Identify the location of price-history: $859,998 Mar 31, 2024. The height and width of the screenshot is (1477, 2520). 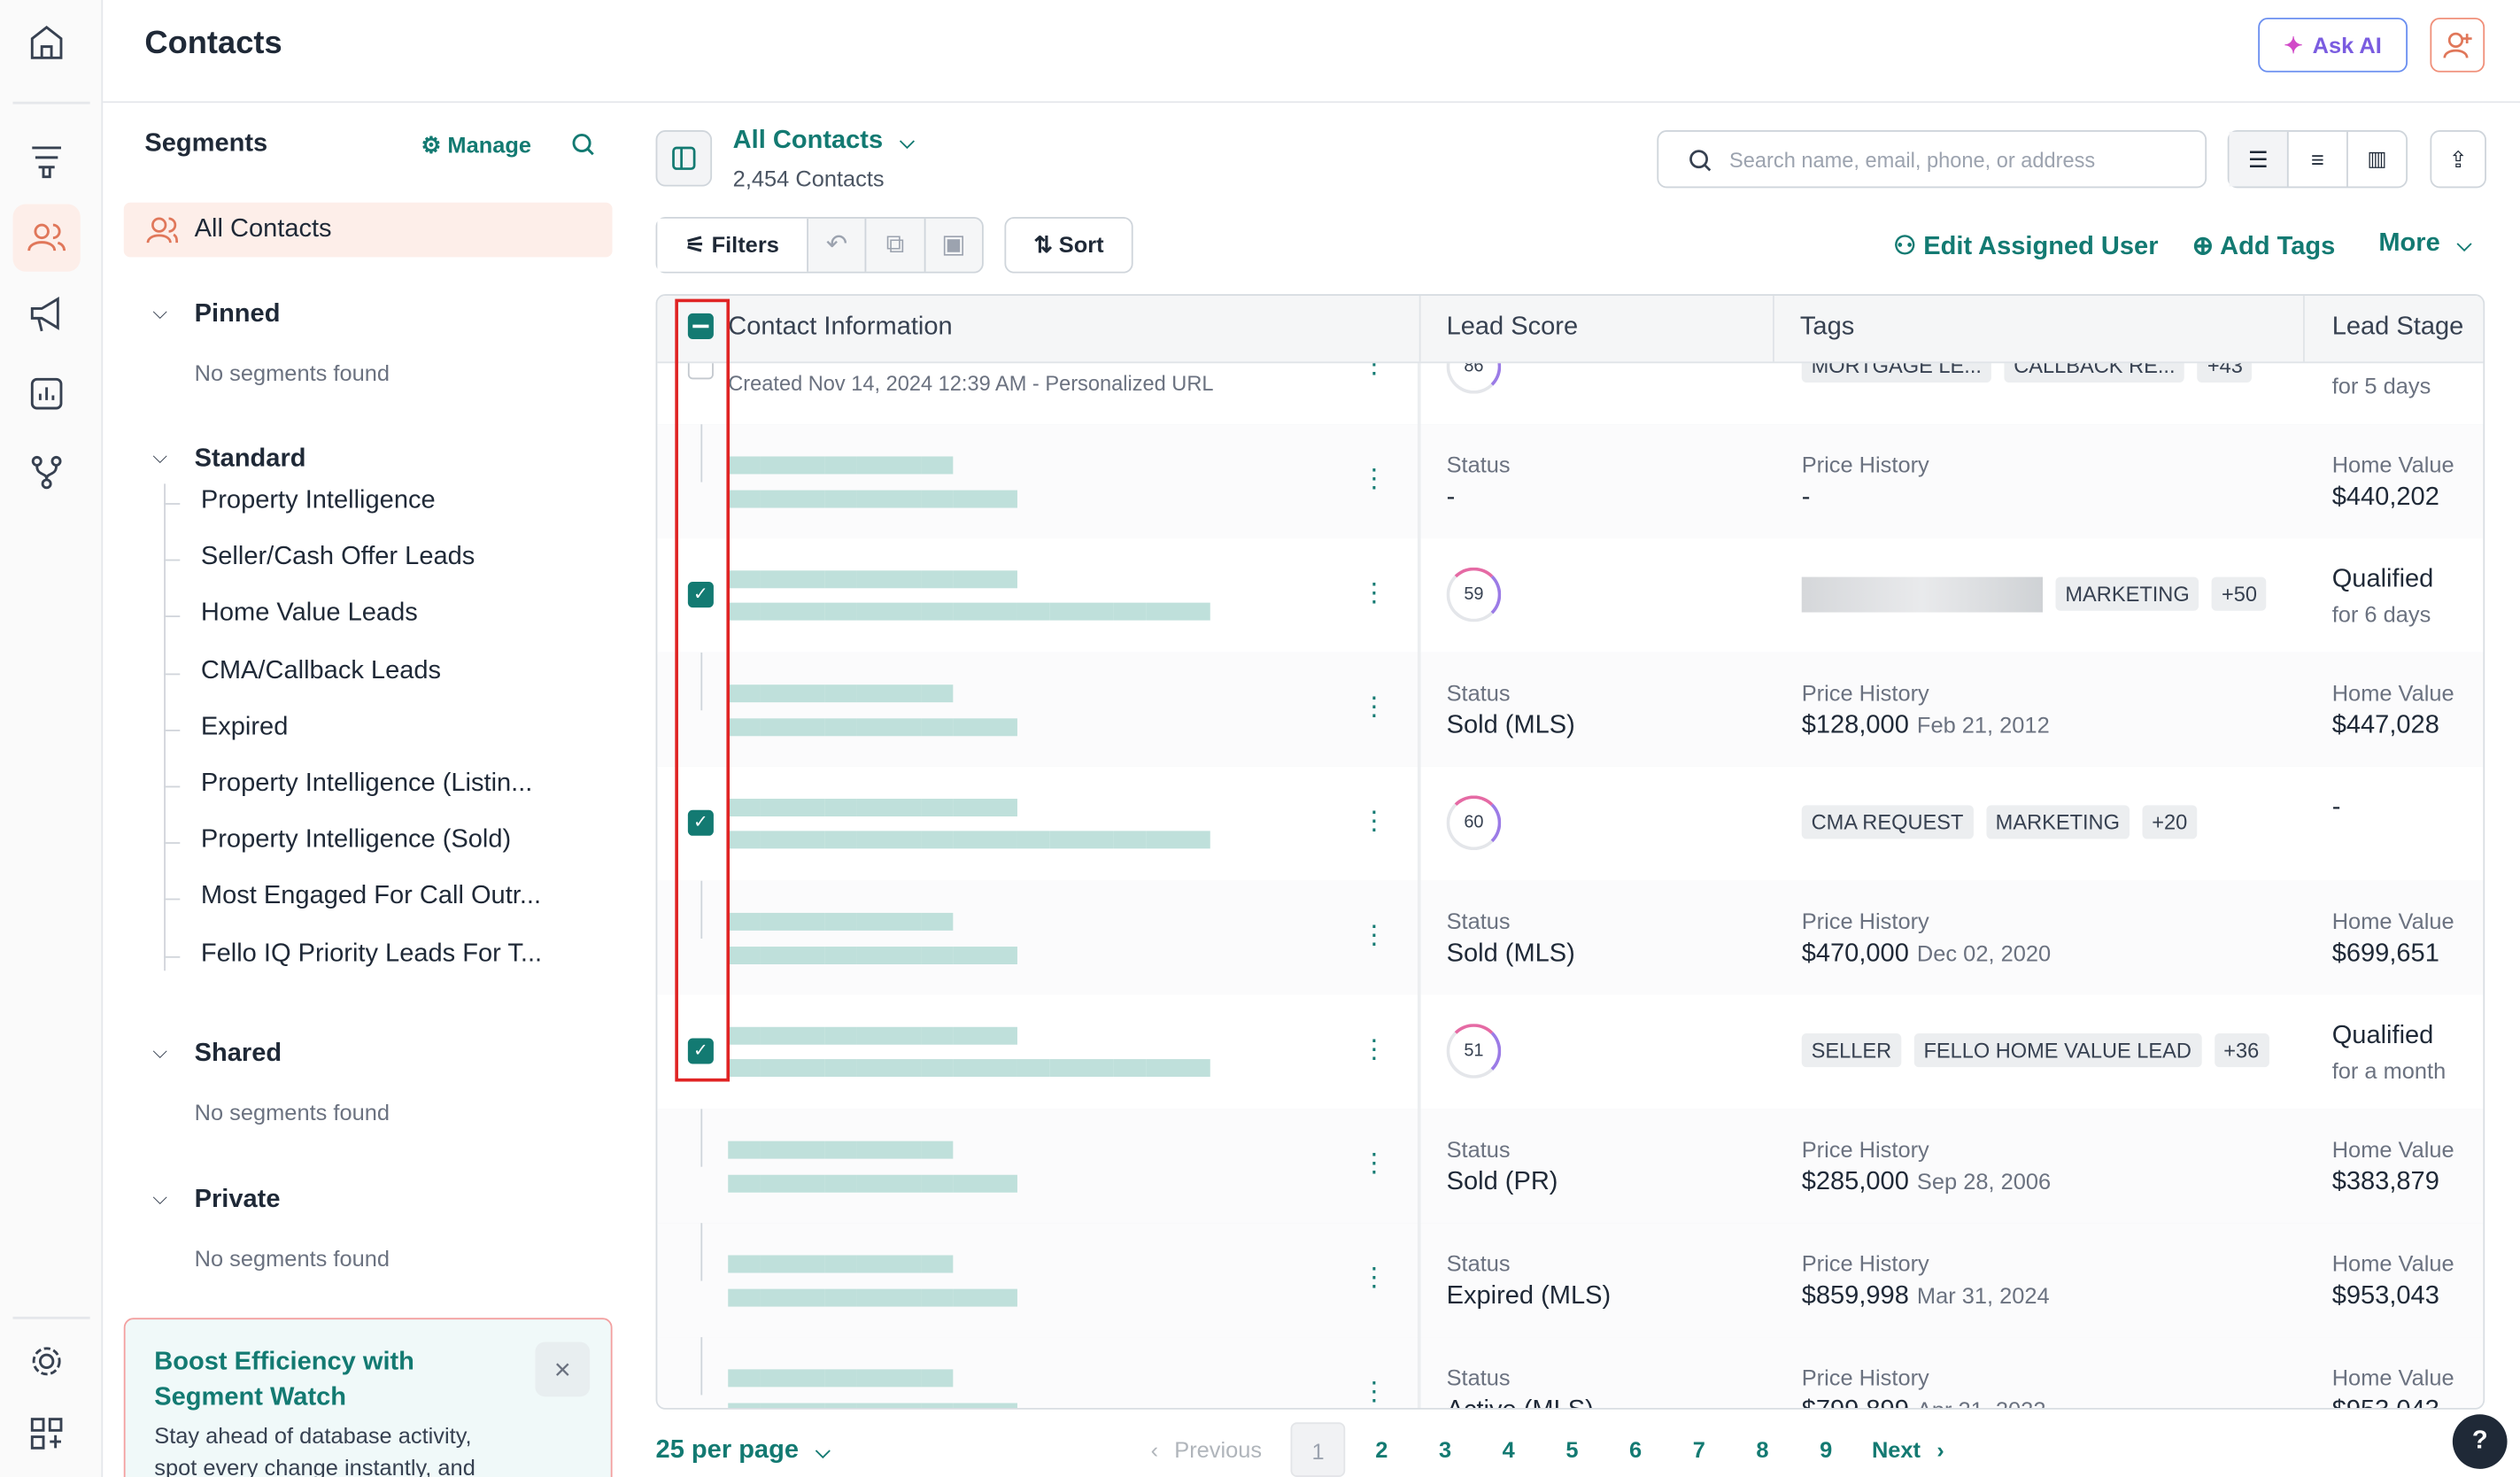
(1926, 1296).